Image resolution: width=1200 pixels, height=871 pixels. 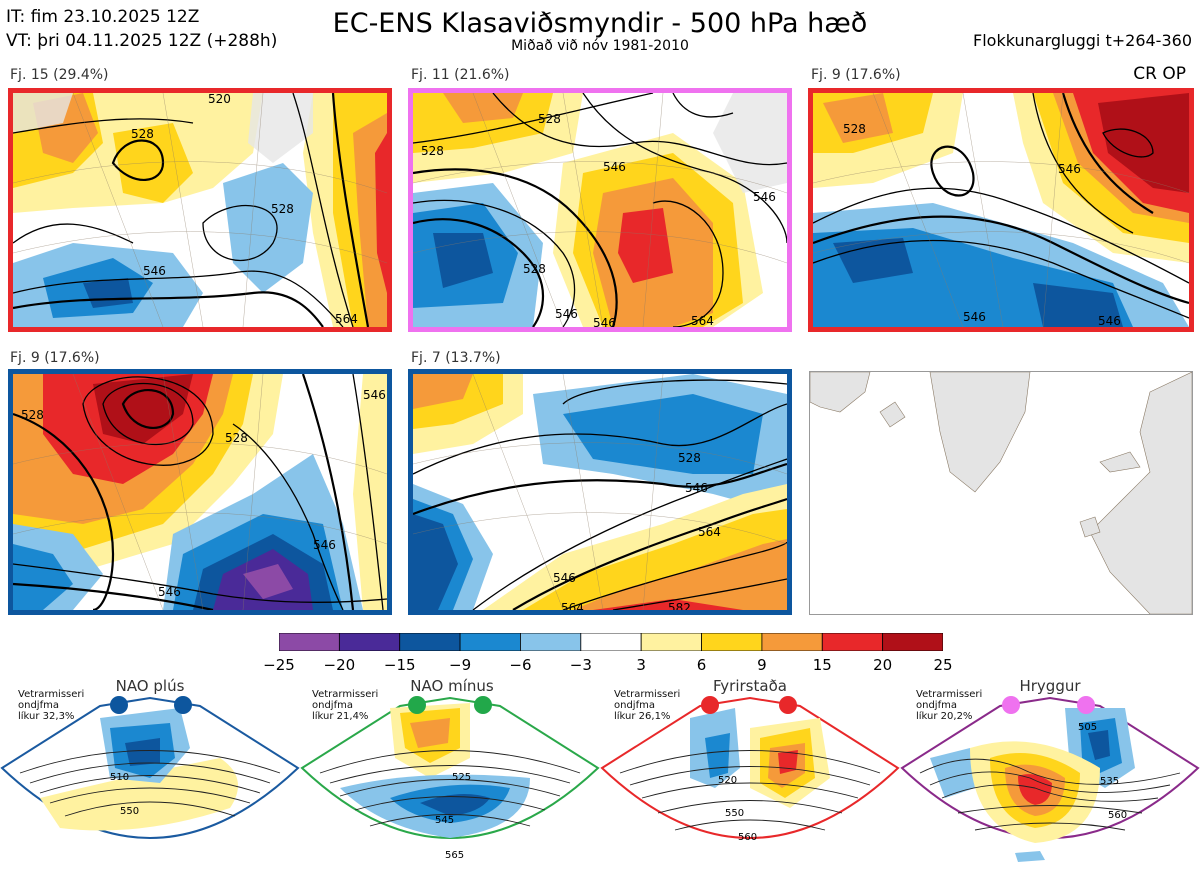 I want to click on regime-probability: Vetrarmisseri ondjfma líkur 26,1%, so click(x=647, y=705).